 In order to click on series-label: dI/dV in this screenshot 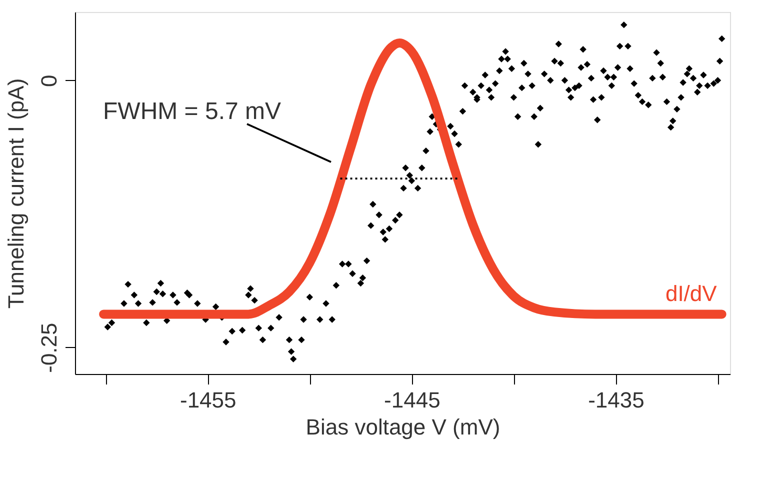, I will do `click(691, 293)`.